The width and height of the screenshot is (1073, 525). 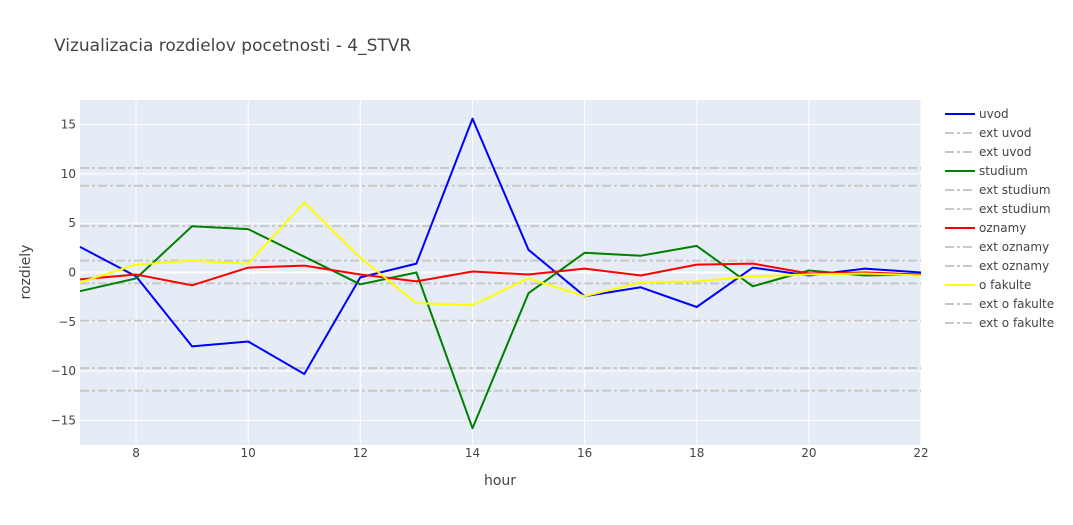 What do you see at coordinates (72, 223) in the screenshot?
I see `y-tick-label: 5` at bounding box center [72, 223].